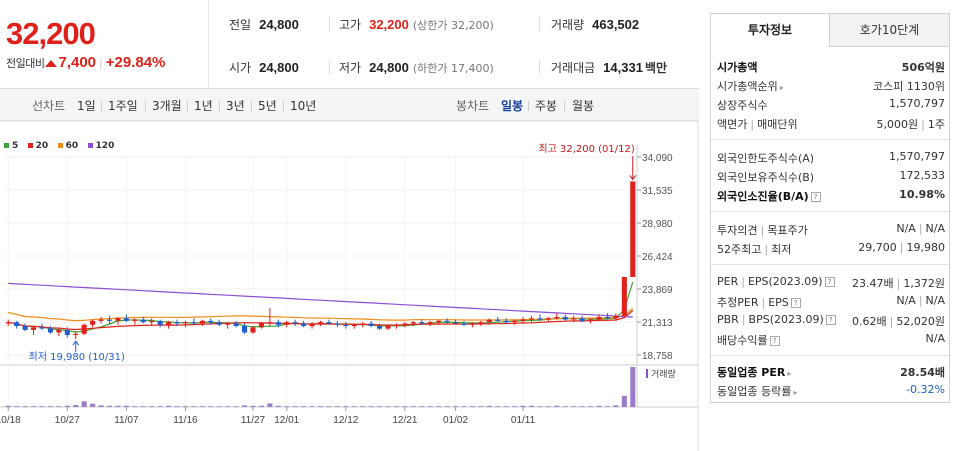 The width and height of the screenshot is (961, 451). Describe the element at coordinates (831, 301) in the screenshot. I see `est-per-row: 추정PER | EPS? N/A | N/A` at that location.